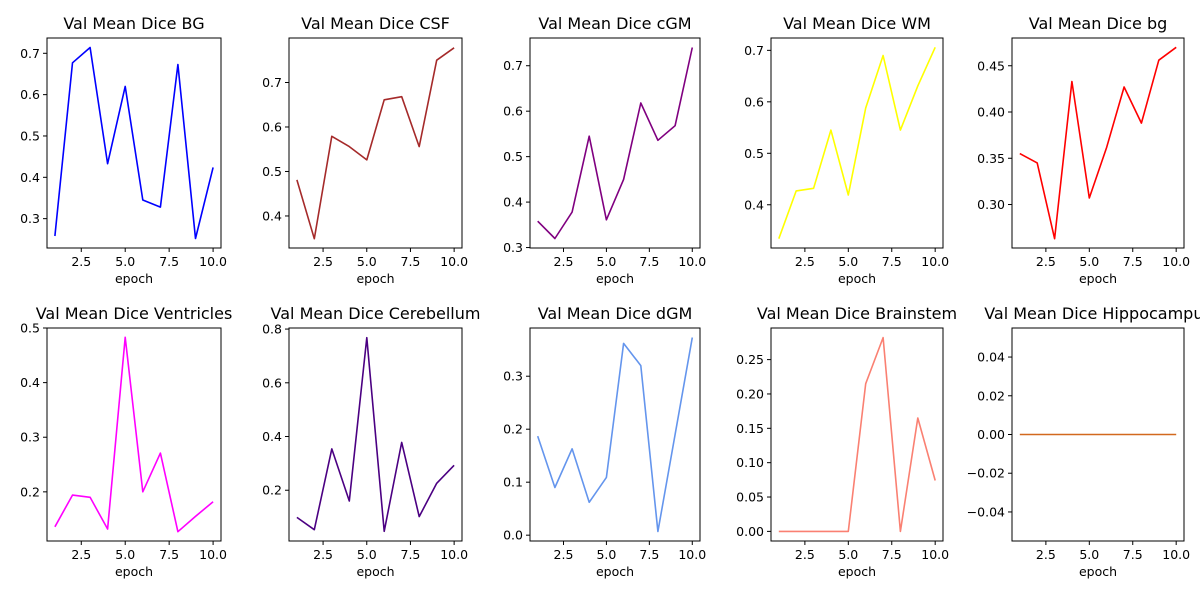  What do you see at coordinates (991, 357) in the screenshot?
I see `y-tick-label: 0.04` at bounding box center [991, 357].